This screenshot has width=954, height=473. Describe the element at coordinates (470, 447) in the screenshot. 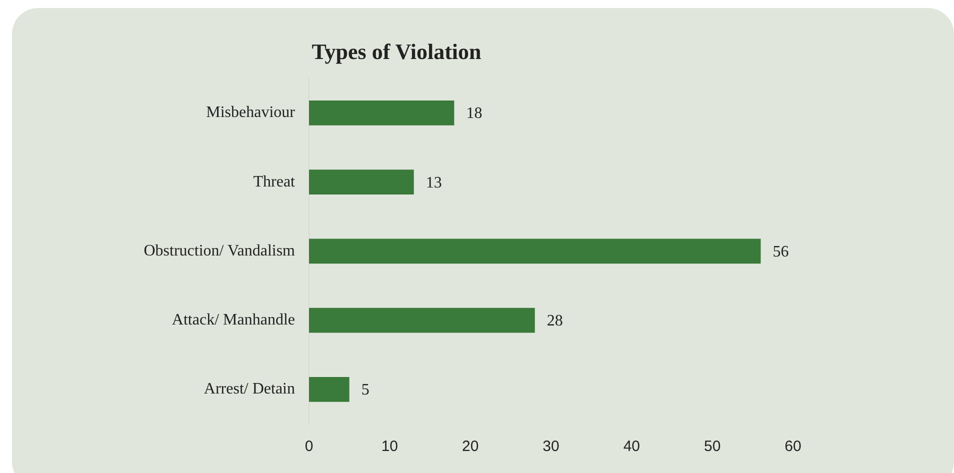

I see `x-tick-label: 20` at that location.